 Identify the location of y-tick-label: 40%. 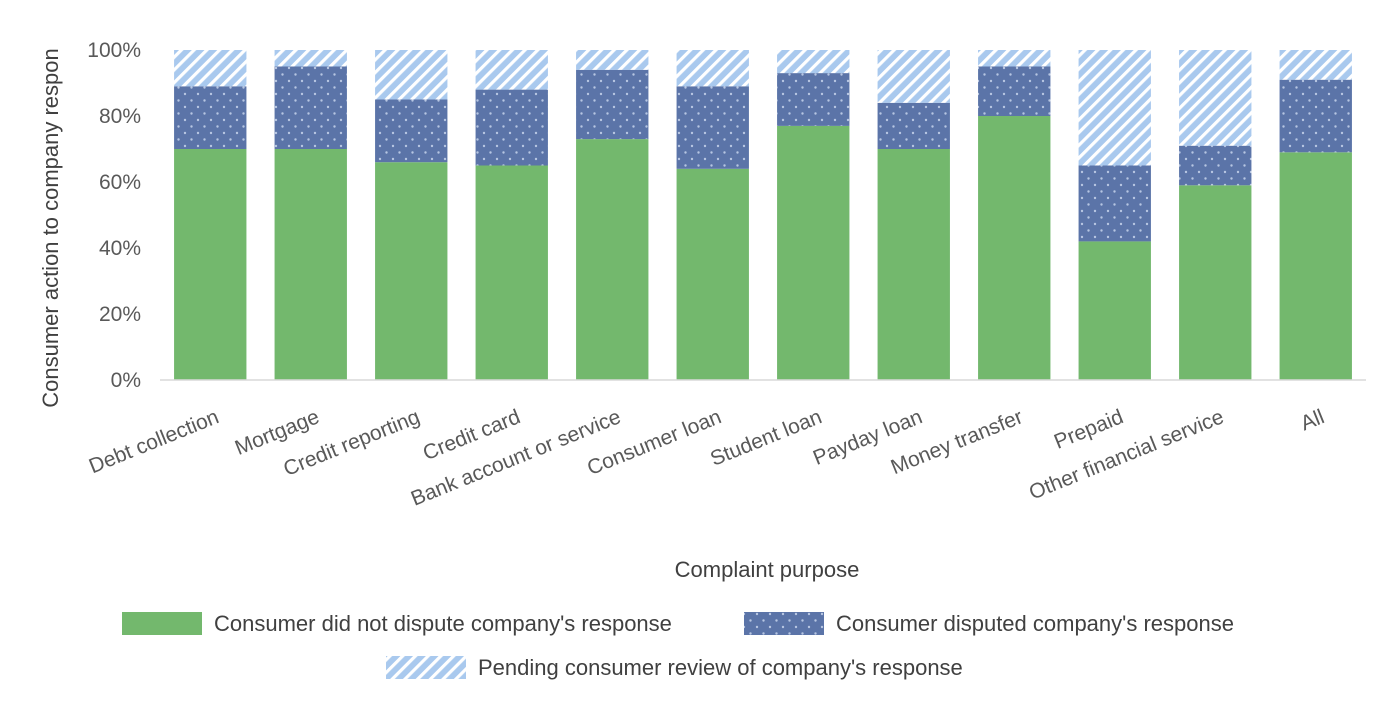
(120, 248).